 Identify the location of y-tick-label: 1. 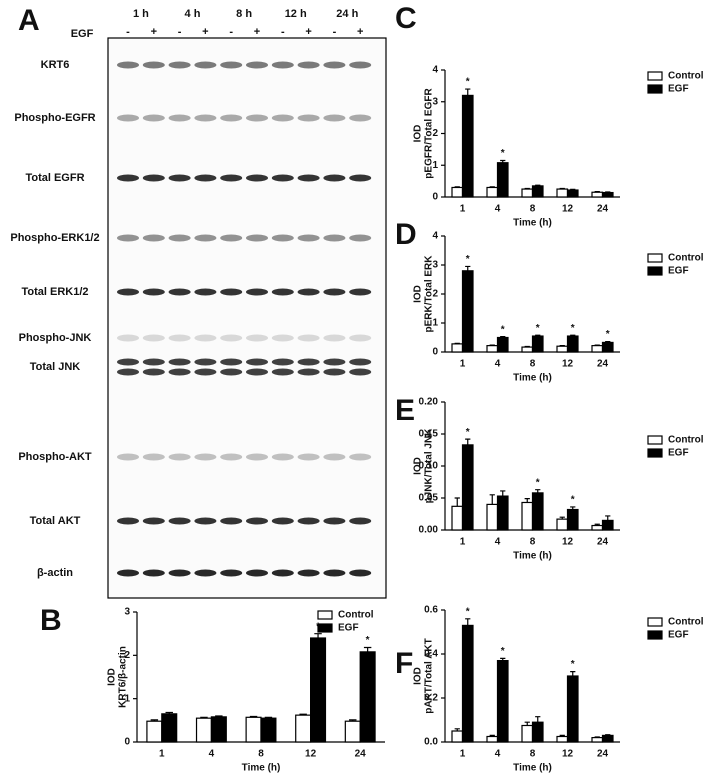
(127, 698).